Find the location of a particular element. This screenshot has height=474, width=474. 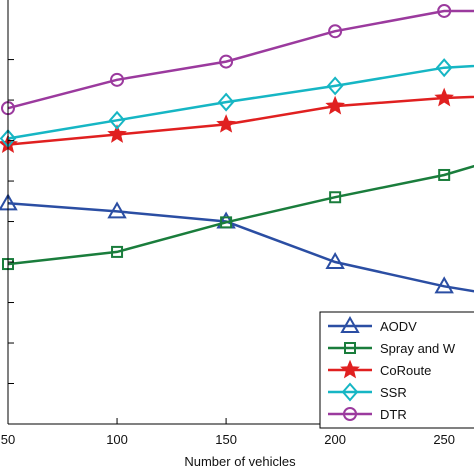

x-tick-label: 150 is located at coordinates (226, 439).